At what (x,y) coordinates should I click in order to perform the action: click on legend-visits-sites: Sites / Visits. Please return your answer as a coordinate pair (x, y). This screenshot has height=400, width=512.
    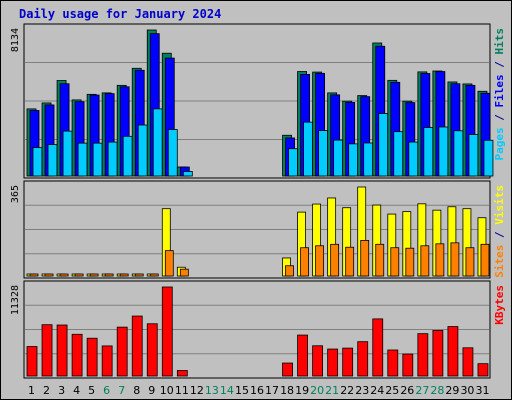
    Looking at the image, I should click on (499, 231).